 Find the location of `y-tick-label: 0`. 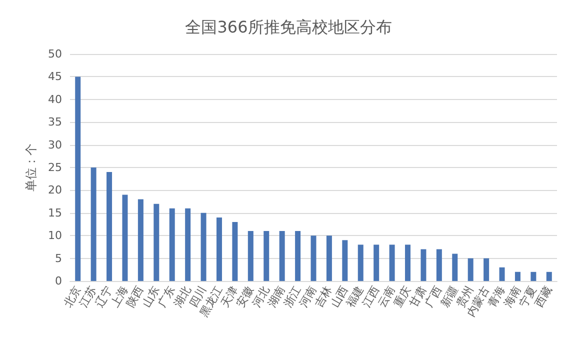

y-tick-label: 0 is located at coordinates (58, 281).